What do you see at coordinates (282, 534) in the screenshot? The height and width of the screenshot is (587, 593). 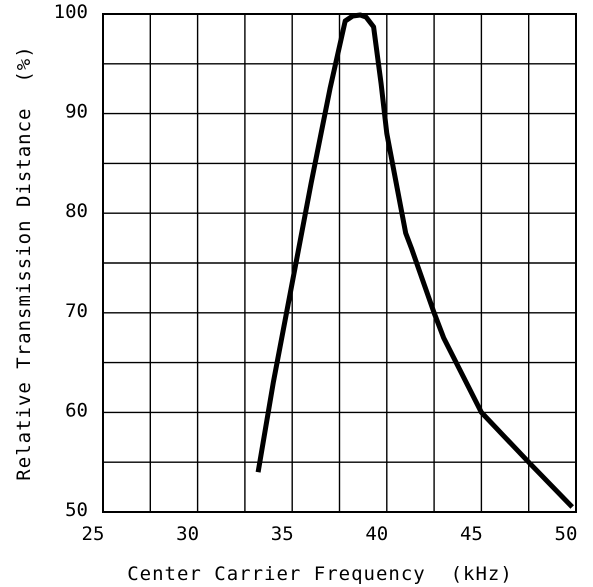 I see `x-tick-label: 35` at bounding box center [282, 534].